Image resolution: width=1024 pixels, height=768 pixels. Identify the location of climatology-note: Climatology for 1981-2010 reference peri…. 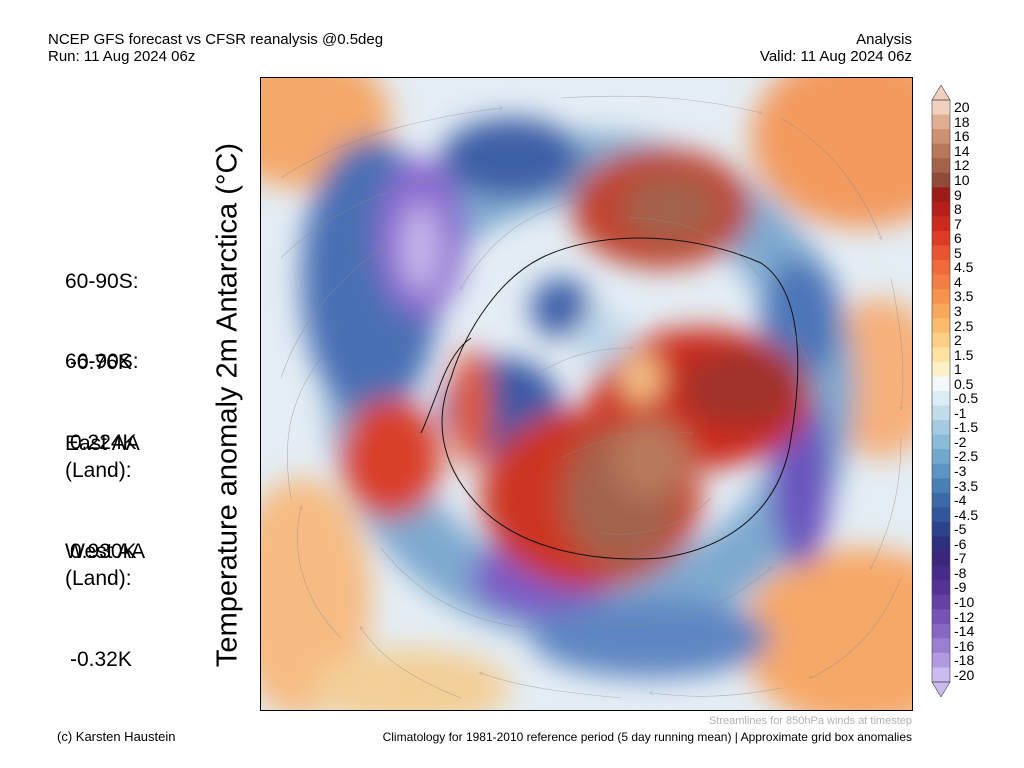
(647, 737).